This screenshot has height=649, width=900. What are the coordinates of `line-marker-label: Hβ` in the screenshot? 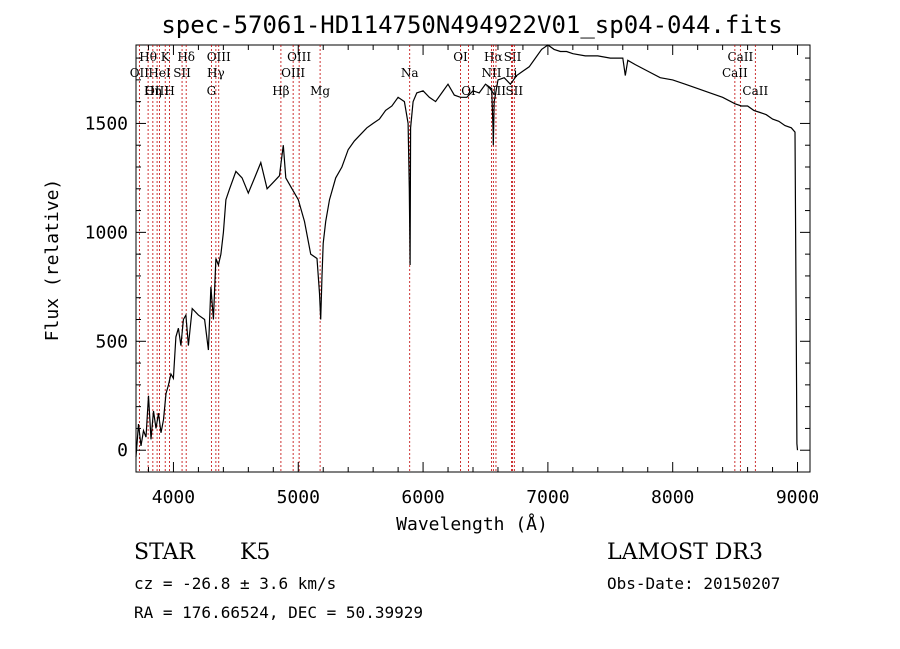 It's located at (280, 91).